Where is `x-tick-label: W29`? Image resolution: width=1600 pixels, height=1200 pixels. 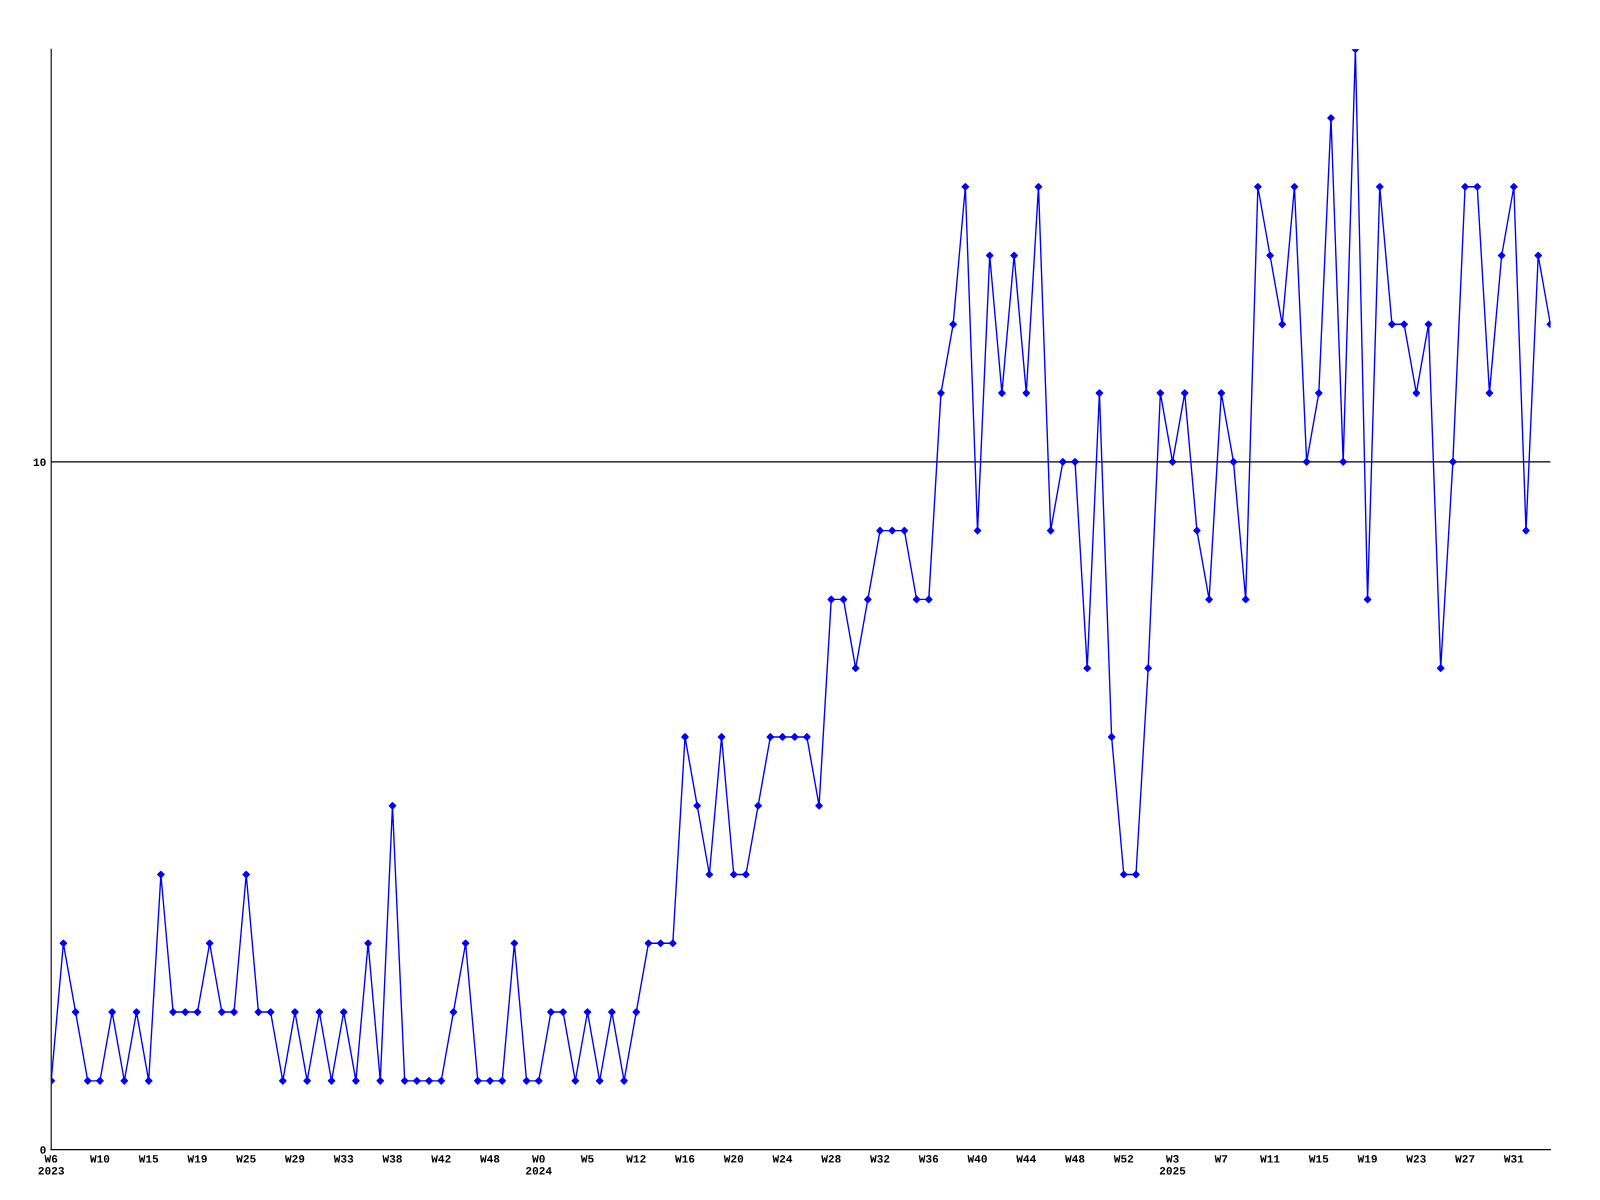 x-tick-label: W29 is located at coordinates (294, 1159).